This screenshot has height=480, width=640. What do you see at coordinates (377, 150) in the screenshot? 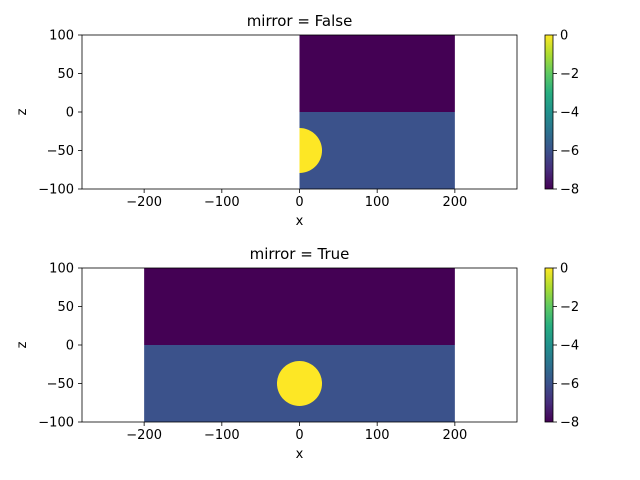
I see `region-rect-value-neg6` at bounding box center [377, 150].